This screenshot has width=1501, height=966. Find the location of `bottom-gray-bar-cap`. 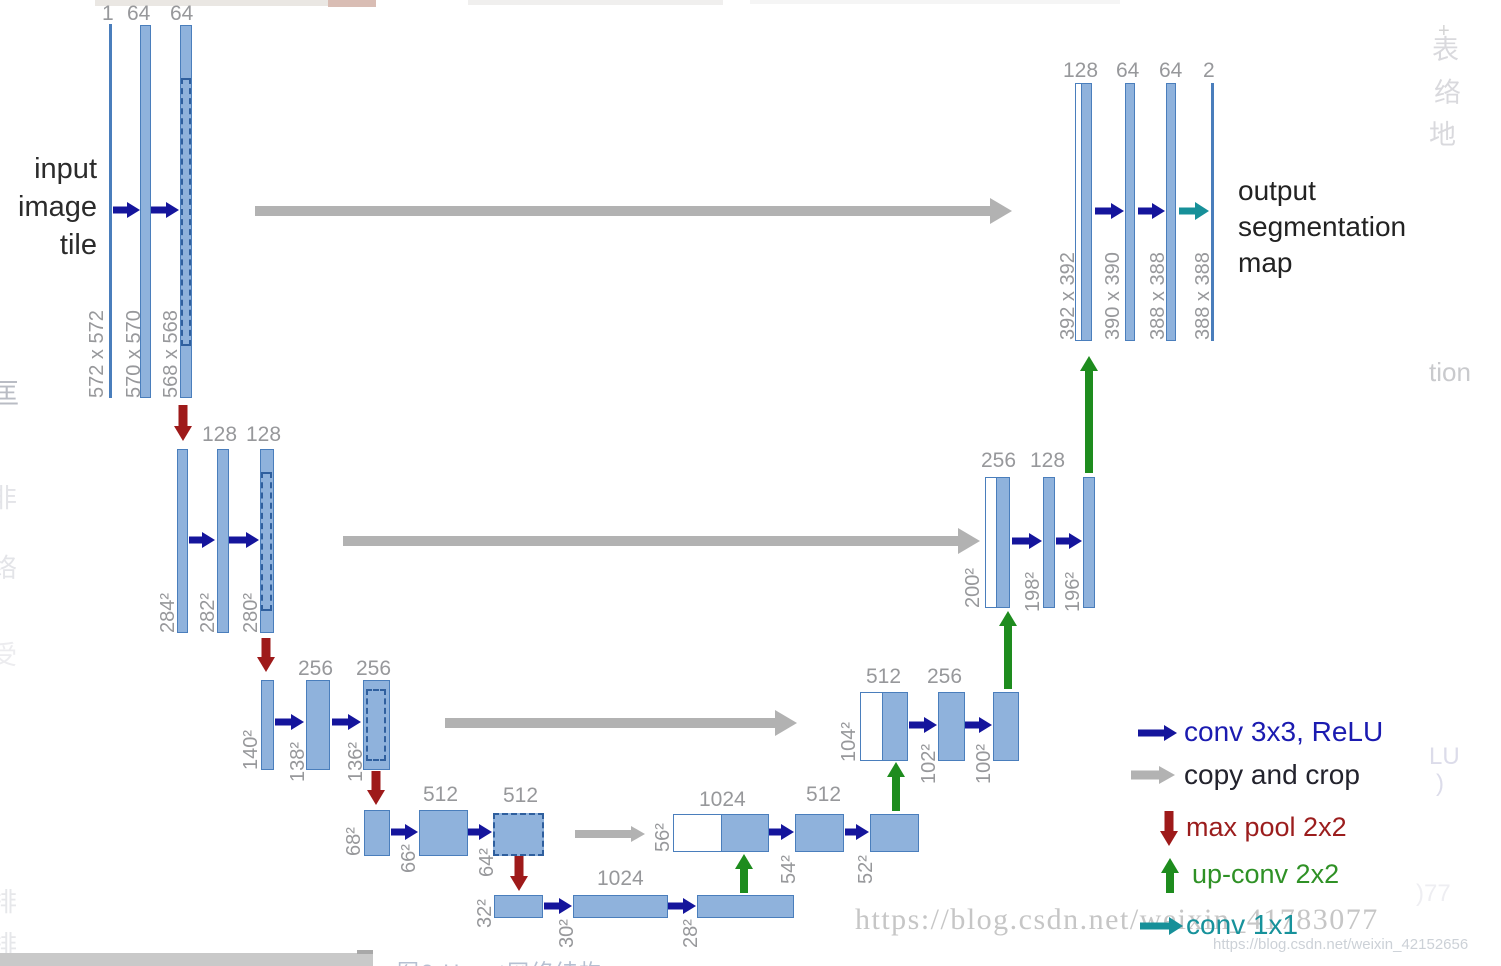

bottom-gray-bar-cap is located at coordinates (365, 952).